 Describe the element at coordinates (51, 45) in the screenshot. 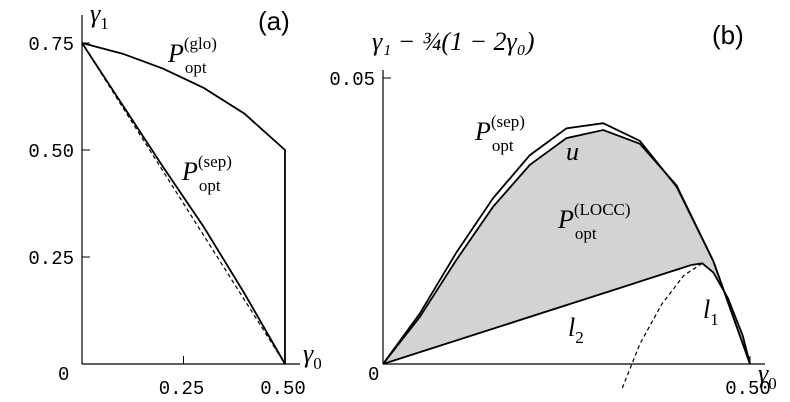

I see `y-tick-label: 0.75` at that location.